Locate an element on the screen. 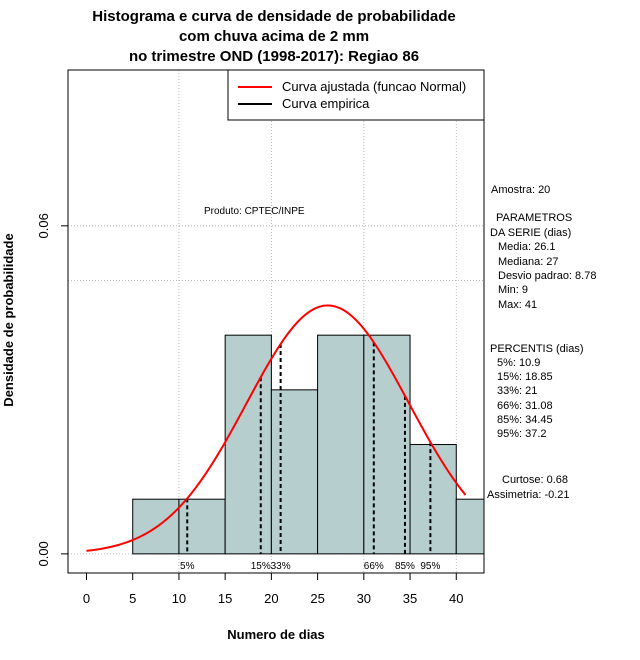  percentile-lines: 5% 15% 33% 66% 85% 95% is located at coordinates (310, 457).